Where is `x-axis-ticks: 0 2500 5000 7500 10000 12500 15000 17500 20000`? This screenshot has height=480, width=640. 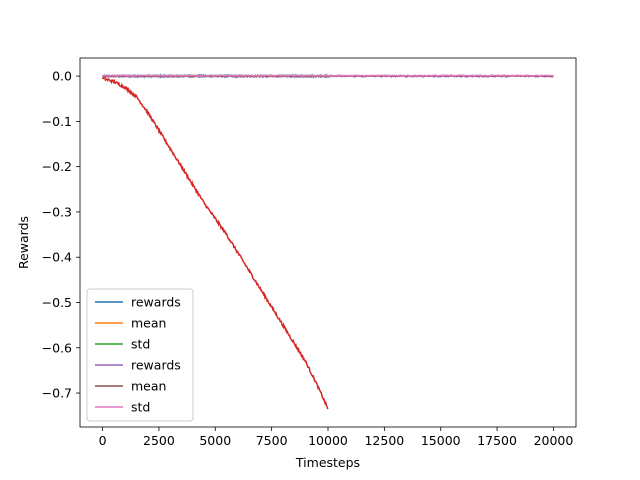 x-axis-ticks: 0 2500 5000 7500 10000 12500 15000 17500 20000 is located at coordinates (336, 437).